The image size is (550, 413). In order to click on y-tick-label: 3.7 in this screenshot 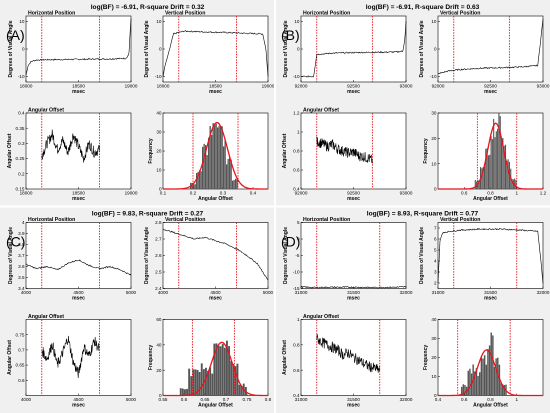, I will do `click(21, 255)`.